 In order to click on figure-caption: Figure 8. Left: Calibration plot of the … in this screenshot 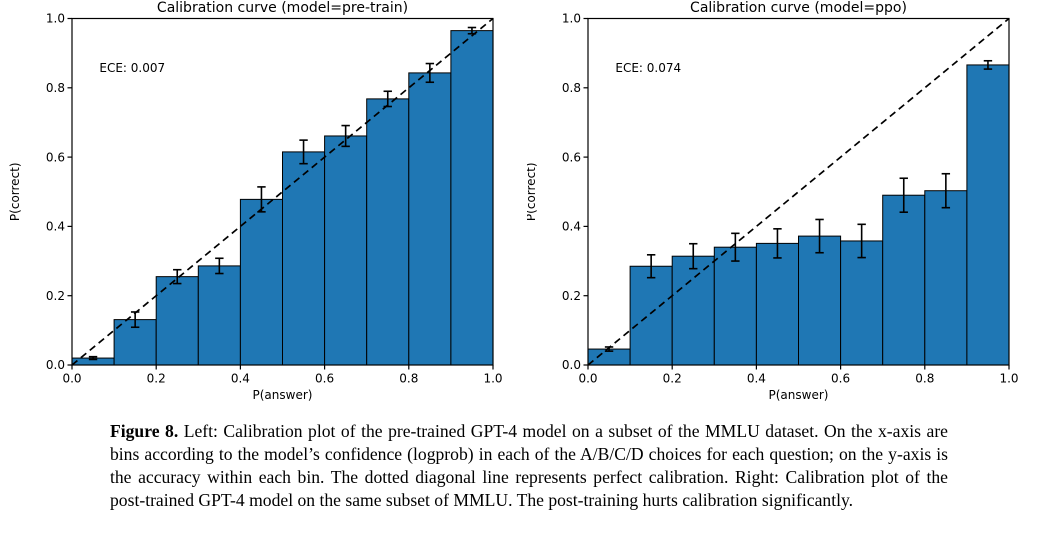, I will do `click(529, 466)`.